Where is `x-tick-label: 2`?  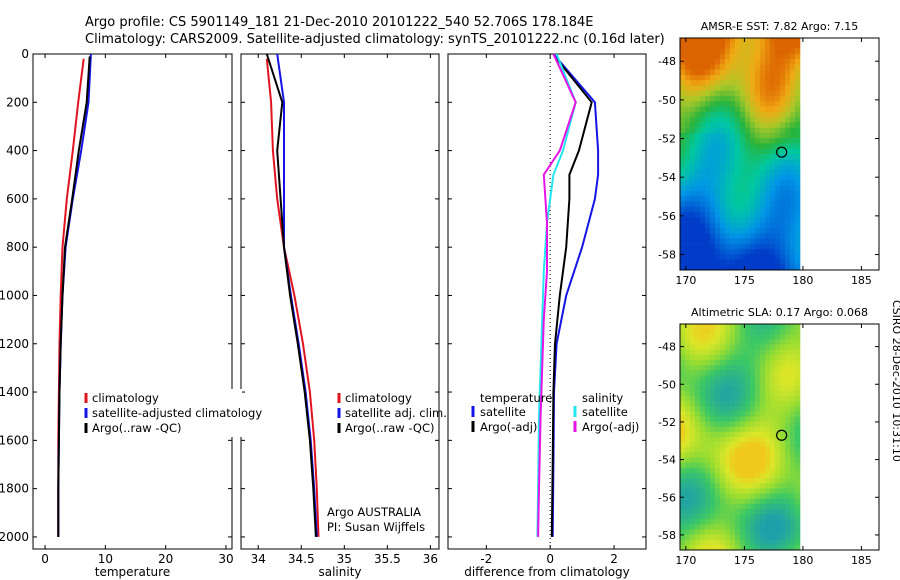
x-tick-label: 2 is located at coordinates (614, 559).